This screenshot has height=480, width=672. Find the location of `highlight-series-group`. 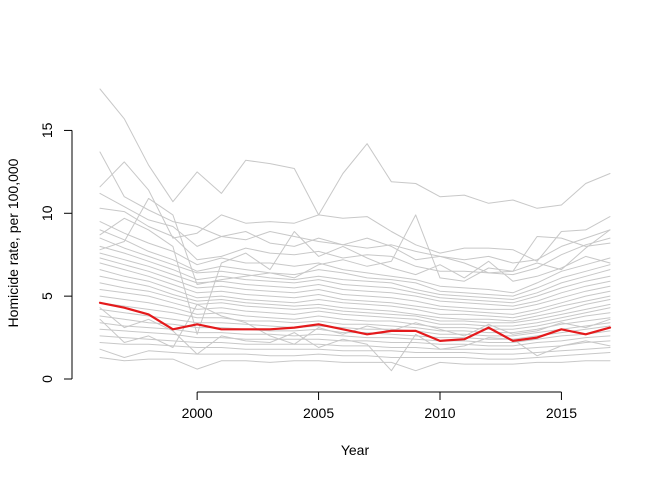

highlight-series-group is located at coordinates (355, 321).